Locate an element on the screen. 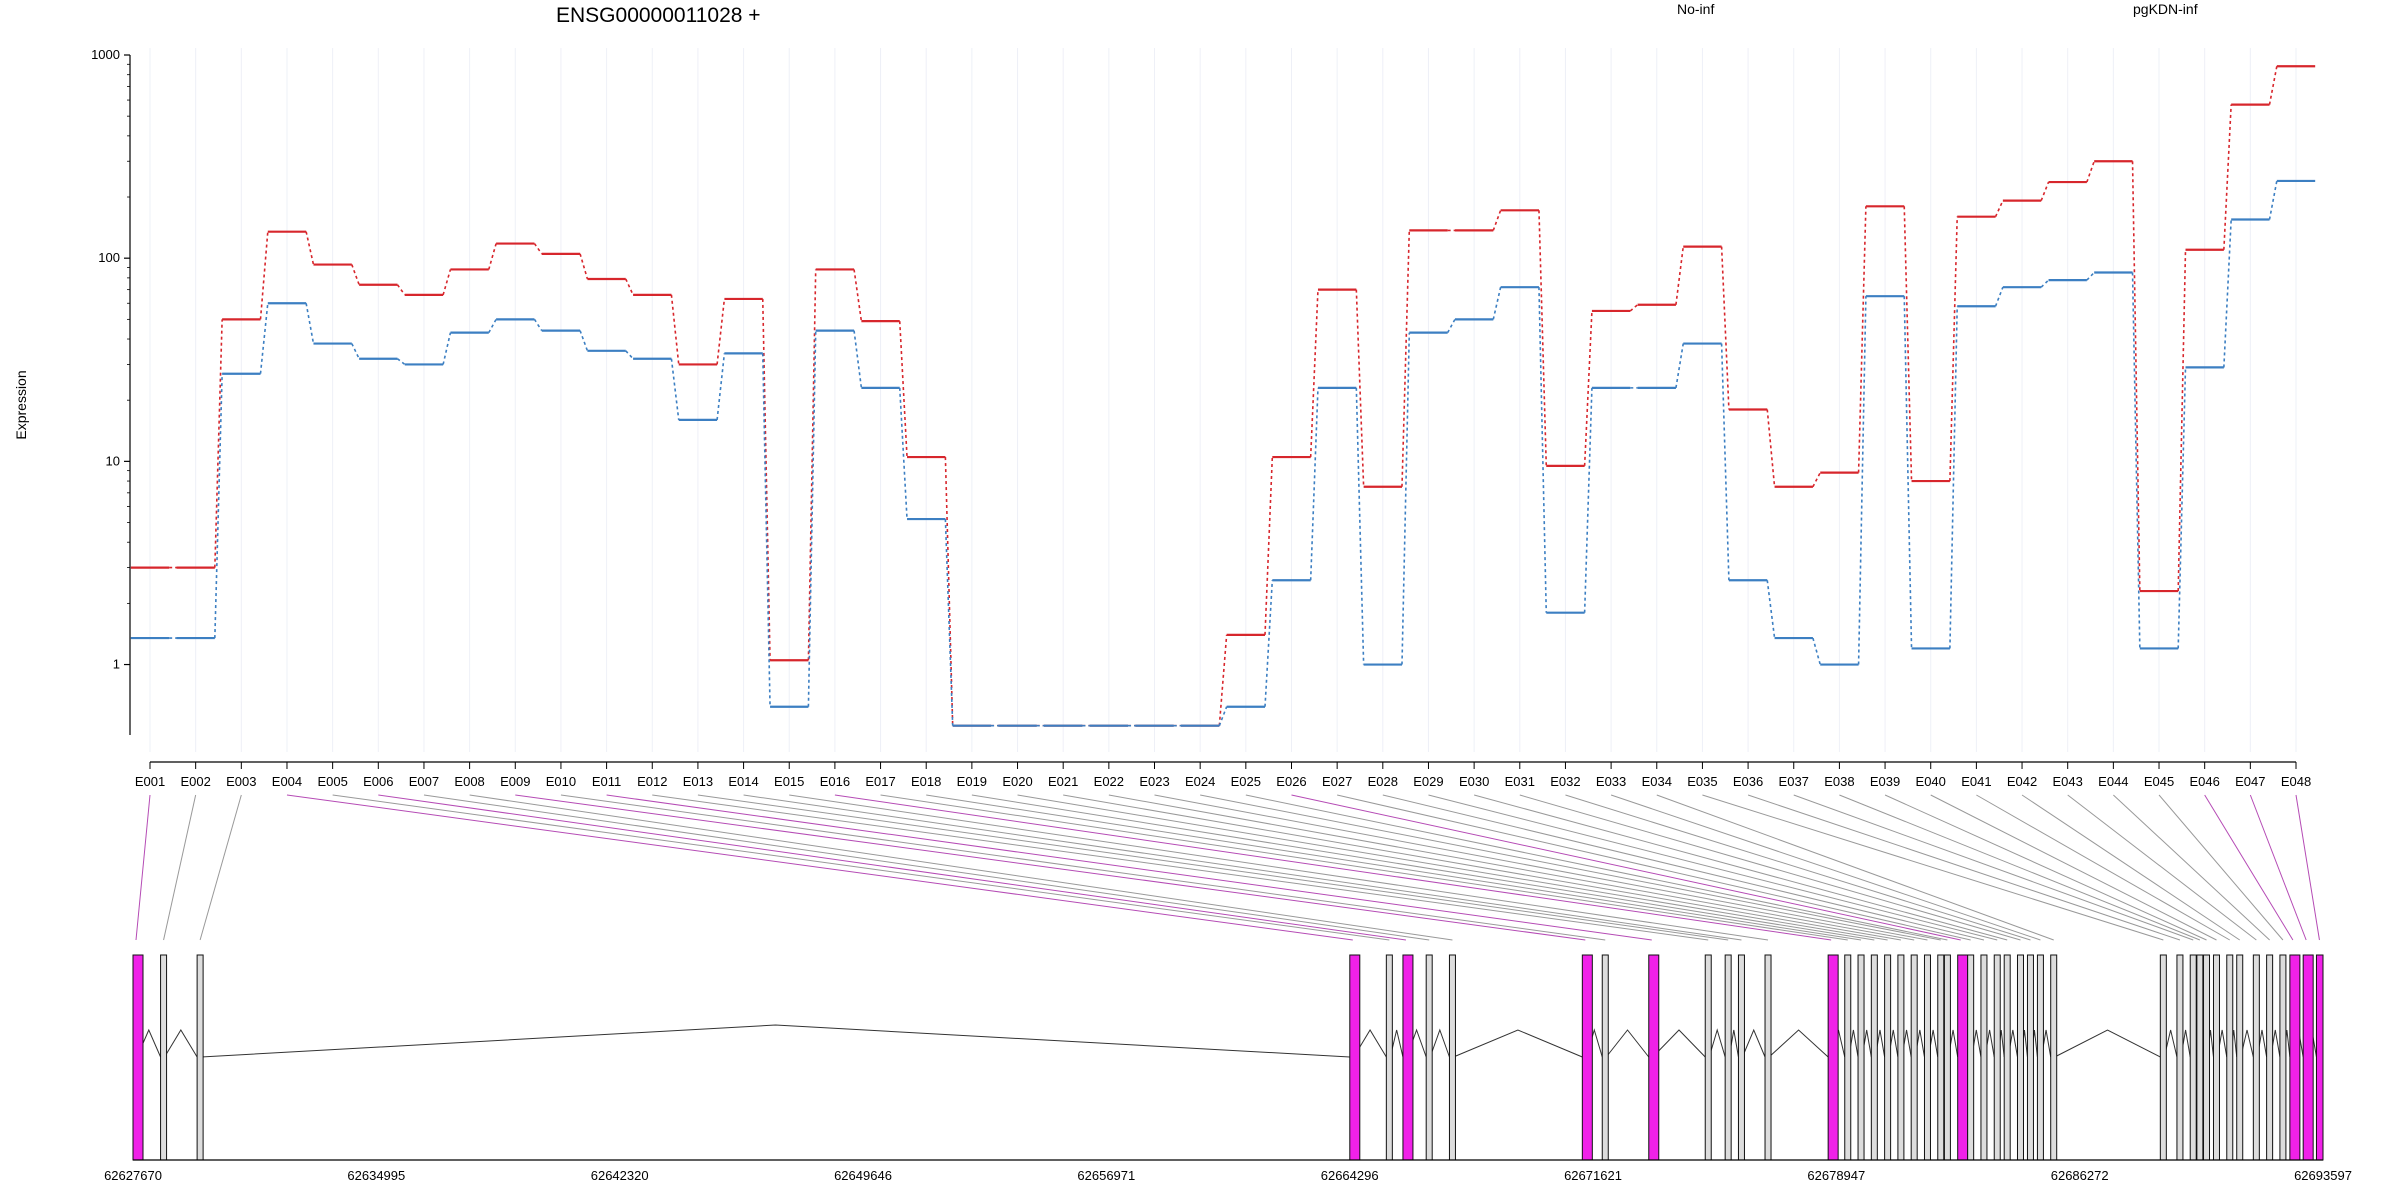  exon-label: E014 is located at coordinates (743, 781).